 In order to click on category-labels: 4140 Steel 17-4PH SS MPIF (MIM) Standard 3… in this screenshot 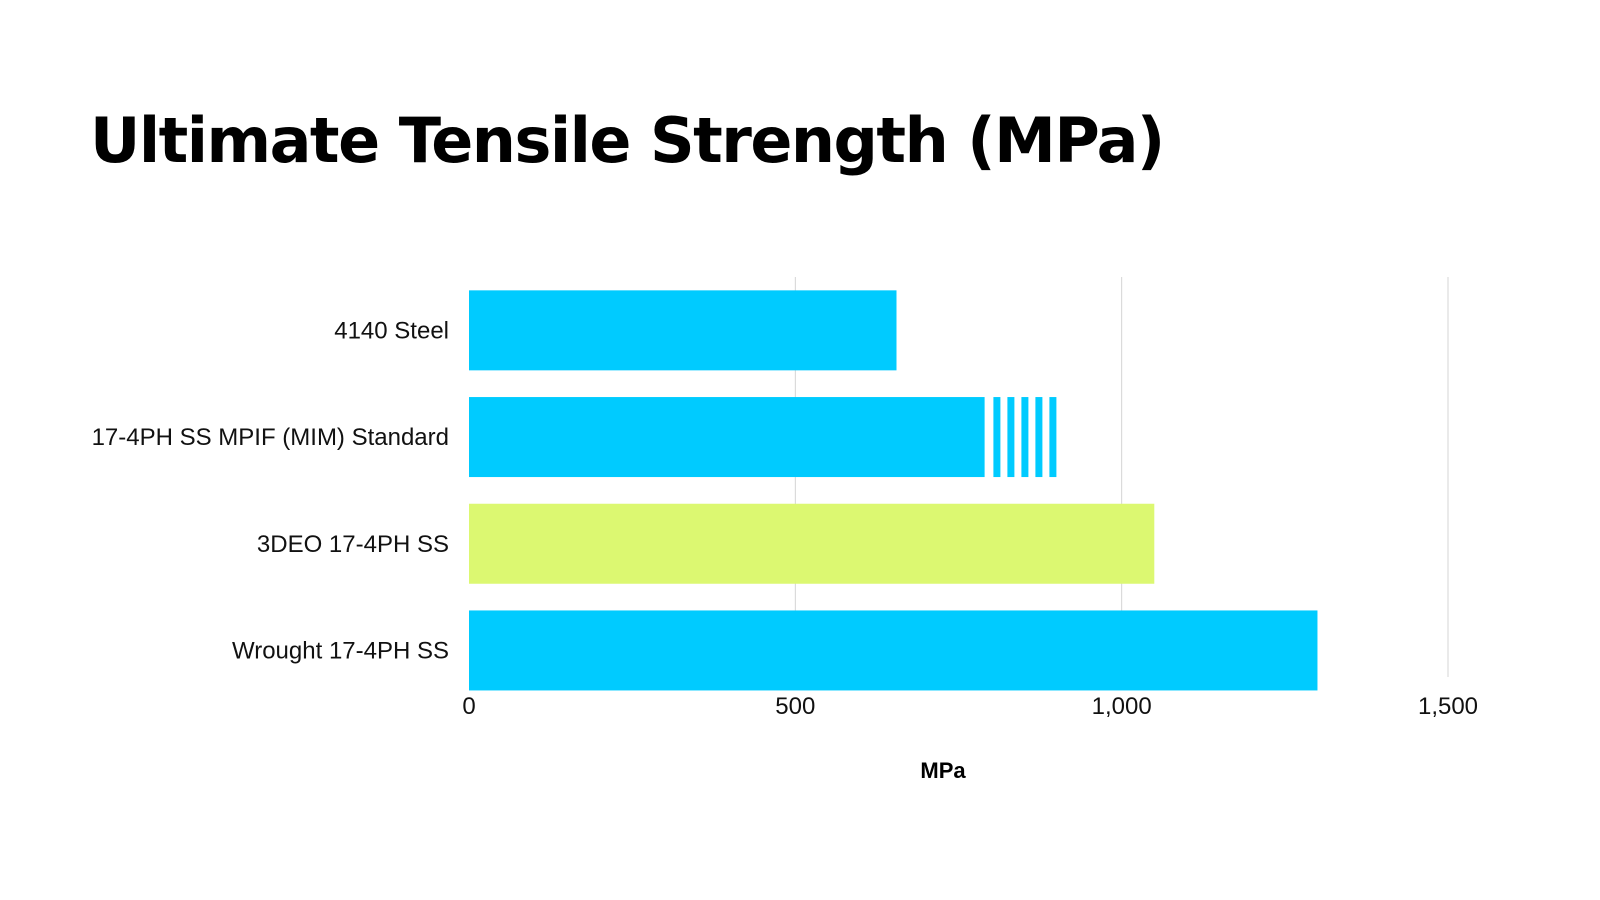, I will do `click(270, 490)`.